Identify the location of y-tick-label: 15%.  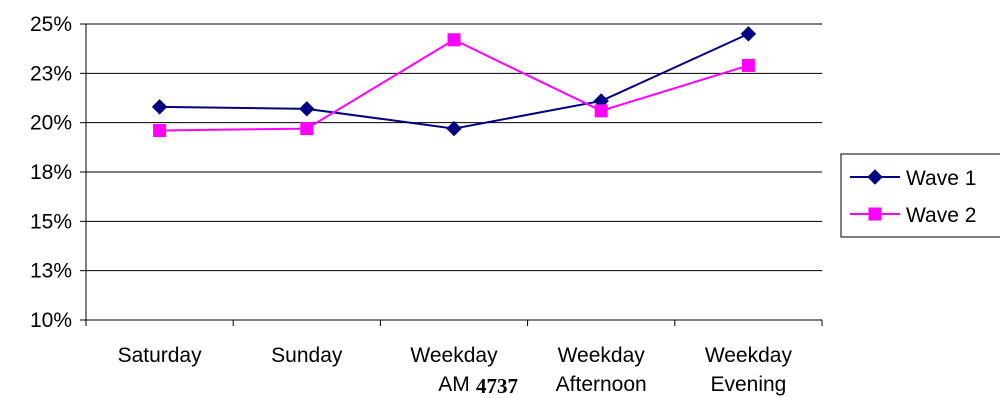
(51, 221).